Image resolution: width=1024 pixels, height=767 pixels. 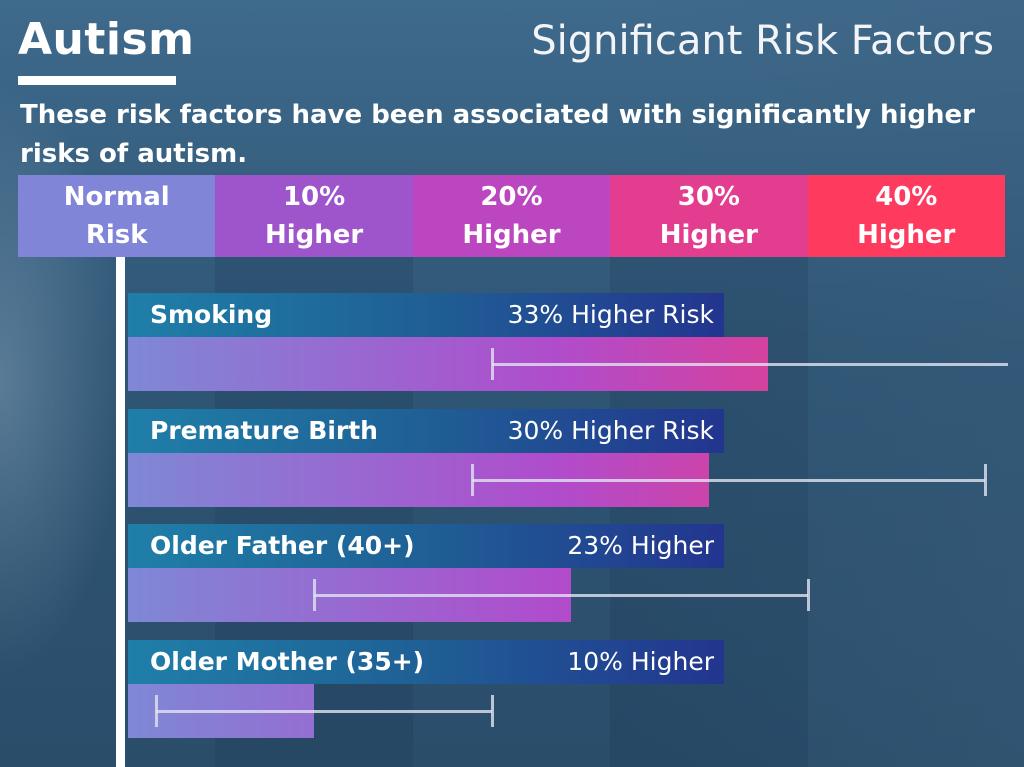 I want to click on factor-name: Premature Birth, so click(x=264, y=430).